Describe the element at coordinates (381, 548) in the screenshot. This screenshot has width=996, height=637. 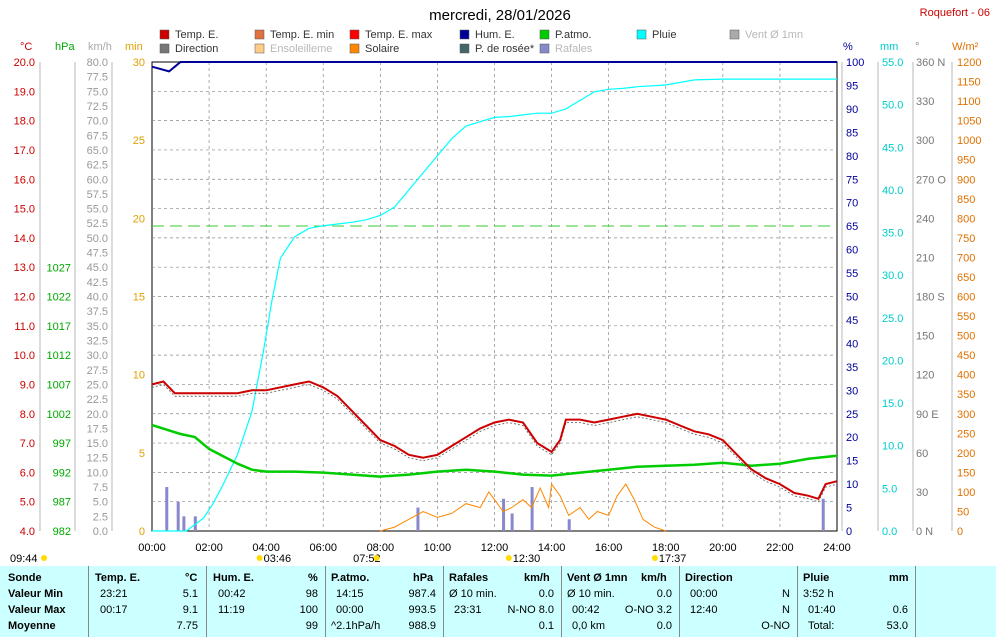
I see `tick-label-time: 08:00` at that location.